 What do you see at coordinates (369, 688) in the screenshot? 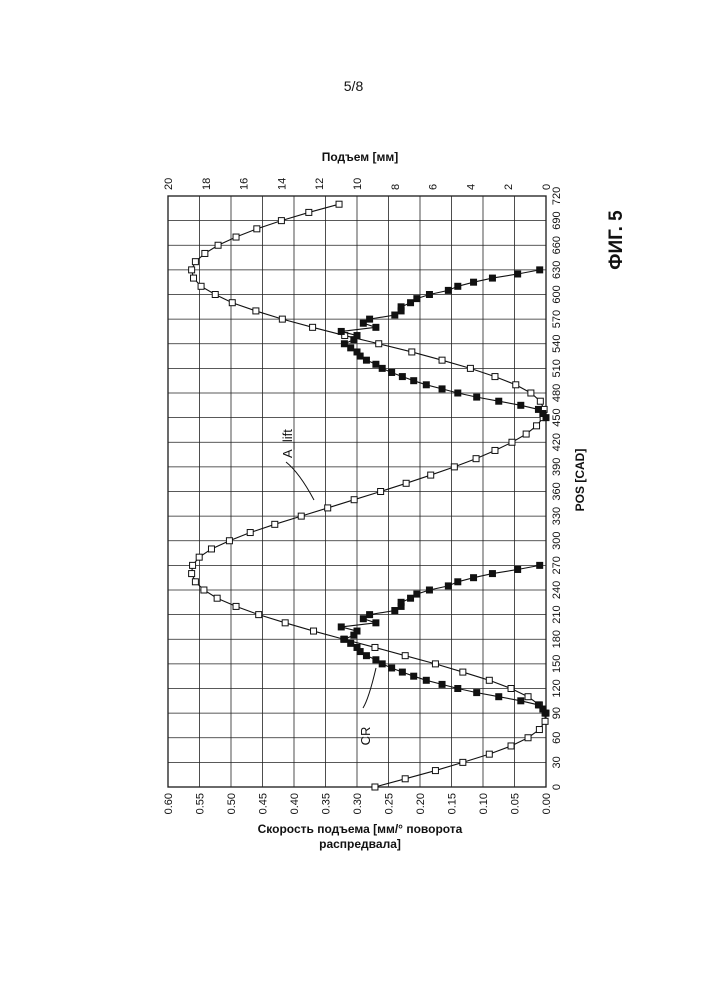
I see `cr-leader-line` at bounding box center [369, 688].